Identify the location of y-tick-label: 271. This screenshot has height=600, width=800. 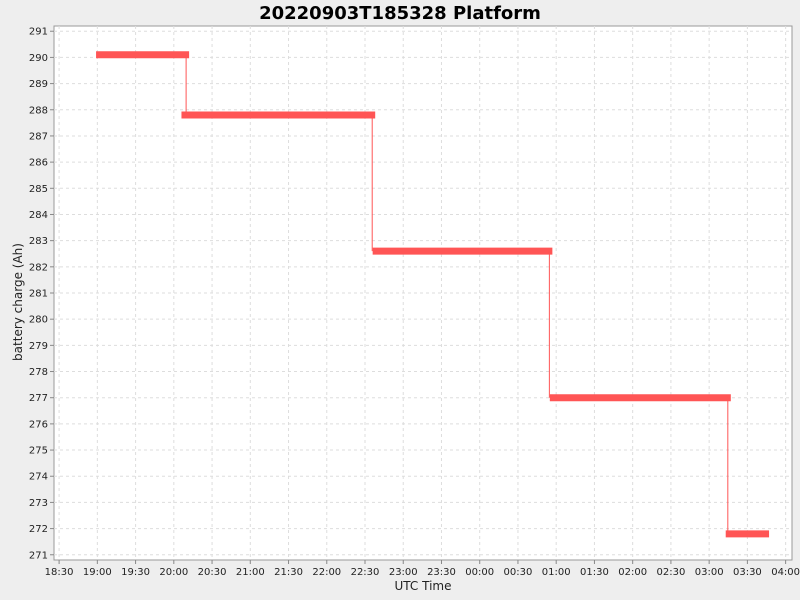
(38, 555).